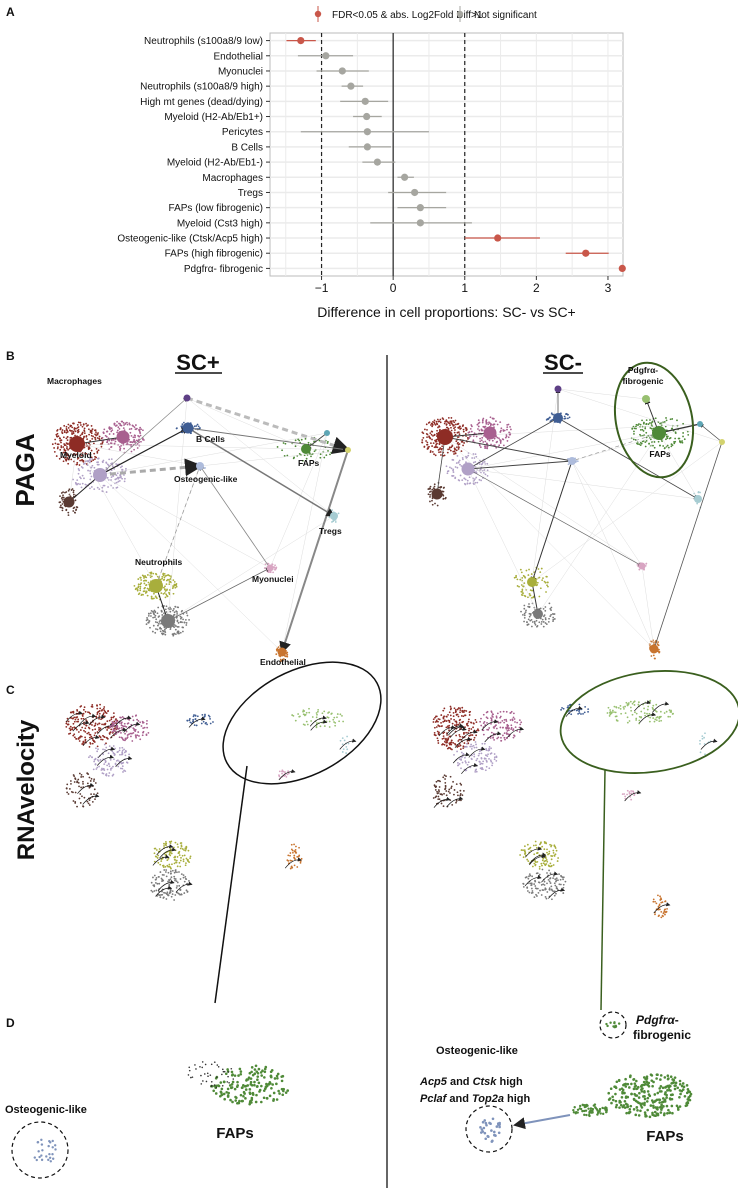 The width and height of the screenshot is (738, 1188). Describe the element at coordinates (215, 163) in the screenshot. I see `row-label: Myeloid (H2-Ab/Eb1-)` at that location.